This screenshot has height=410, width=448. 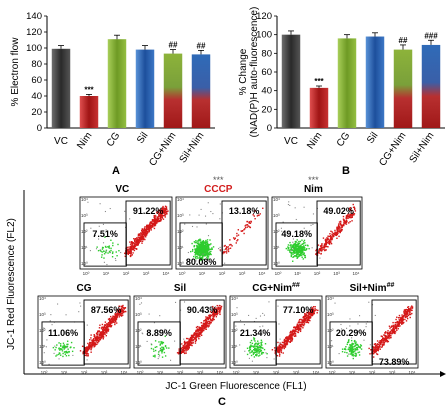 I want to click on dot-plot-5-xtick-1: 10¹, so click(x=256, y=372).